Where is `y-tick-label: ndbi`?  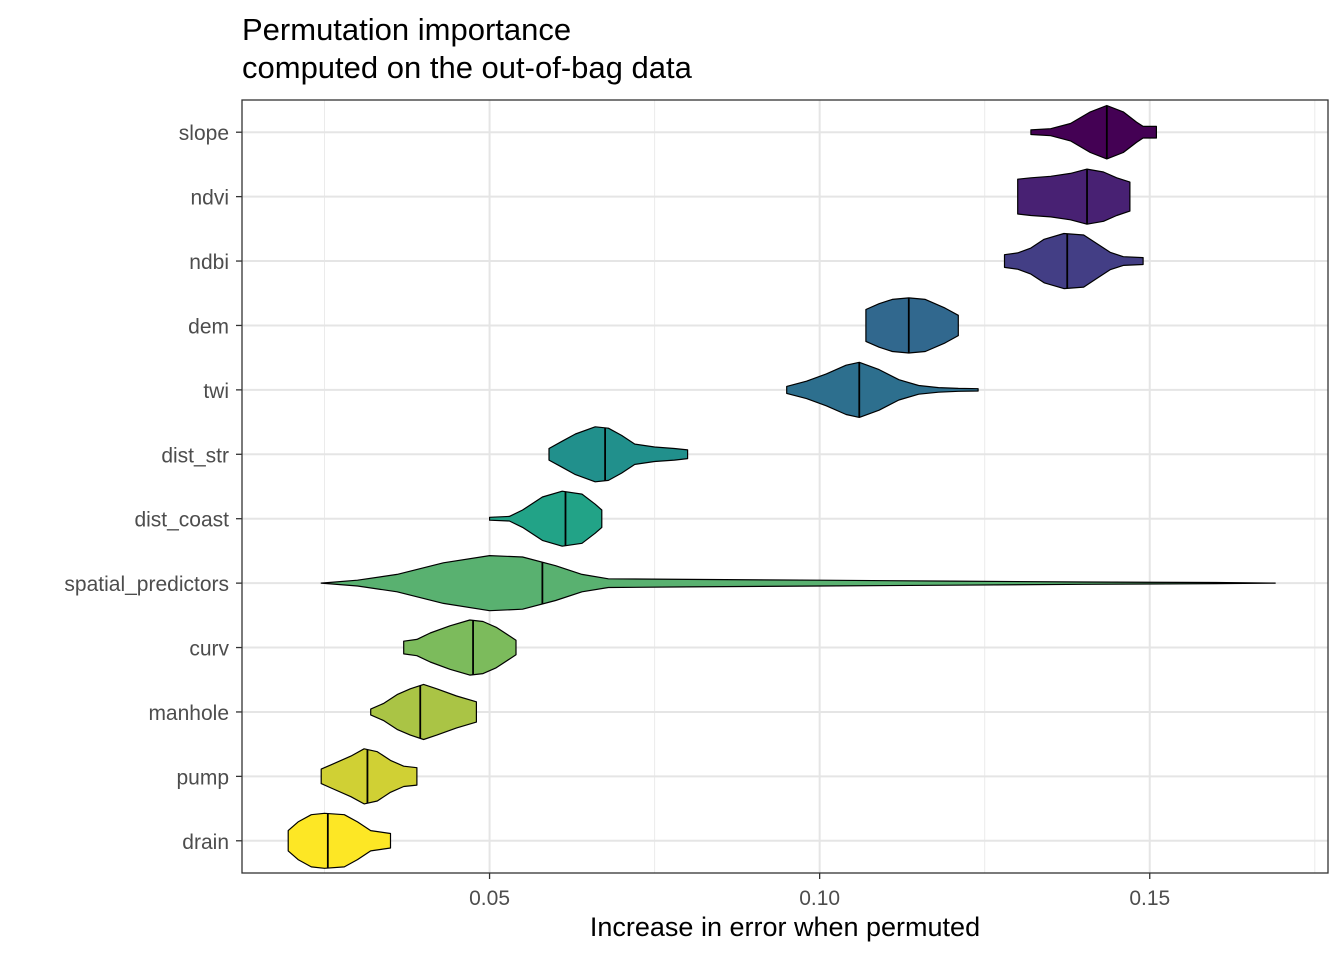 y-tick-label: ndbi is located at coordinates (209, 262).